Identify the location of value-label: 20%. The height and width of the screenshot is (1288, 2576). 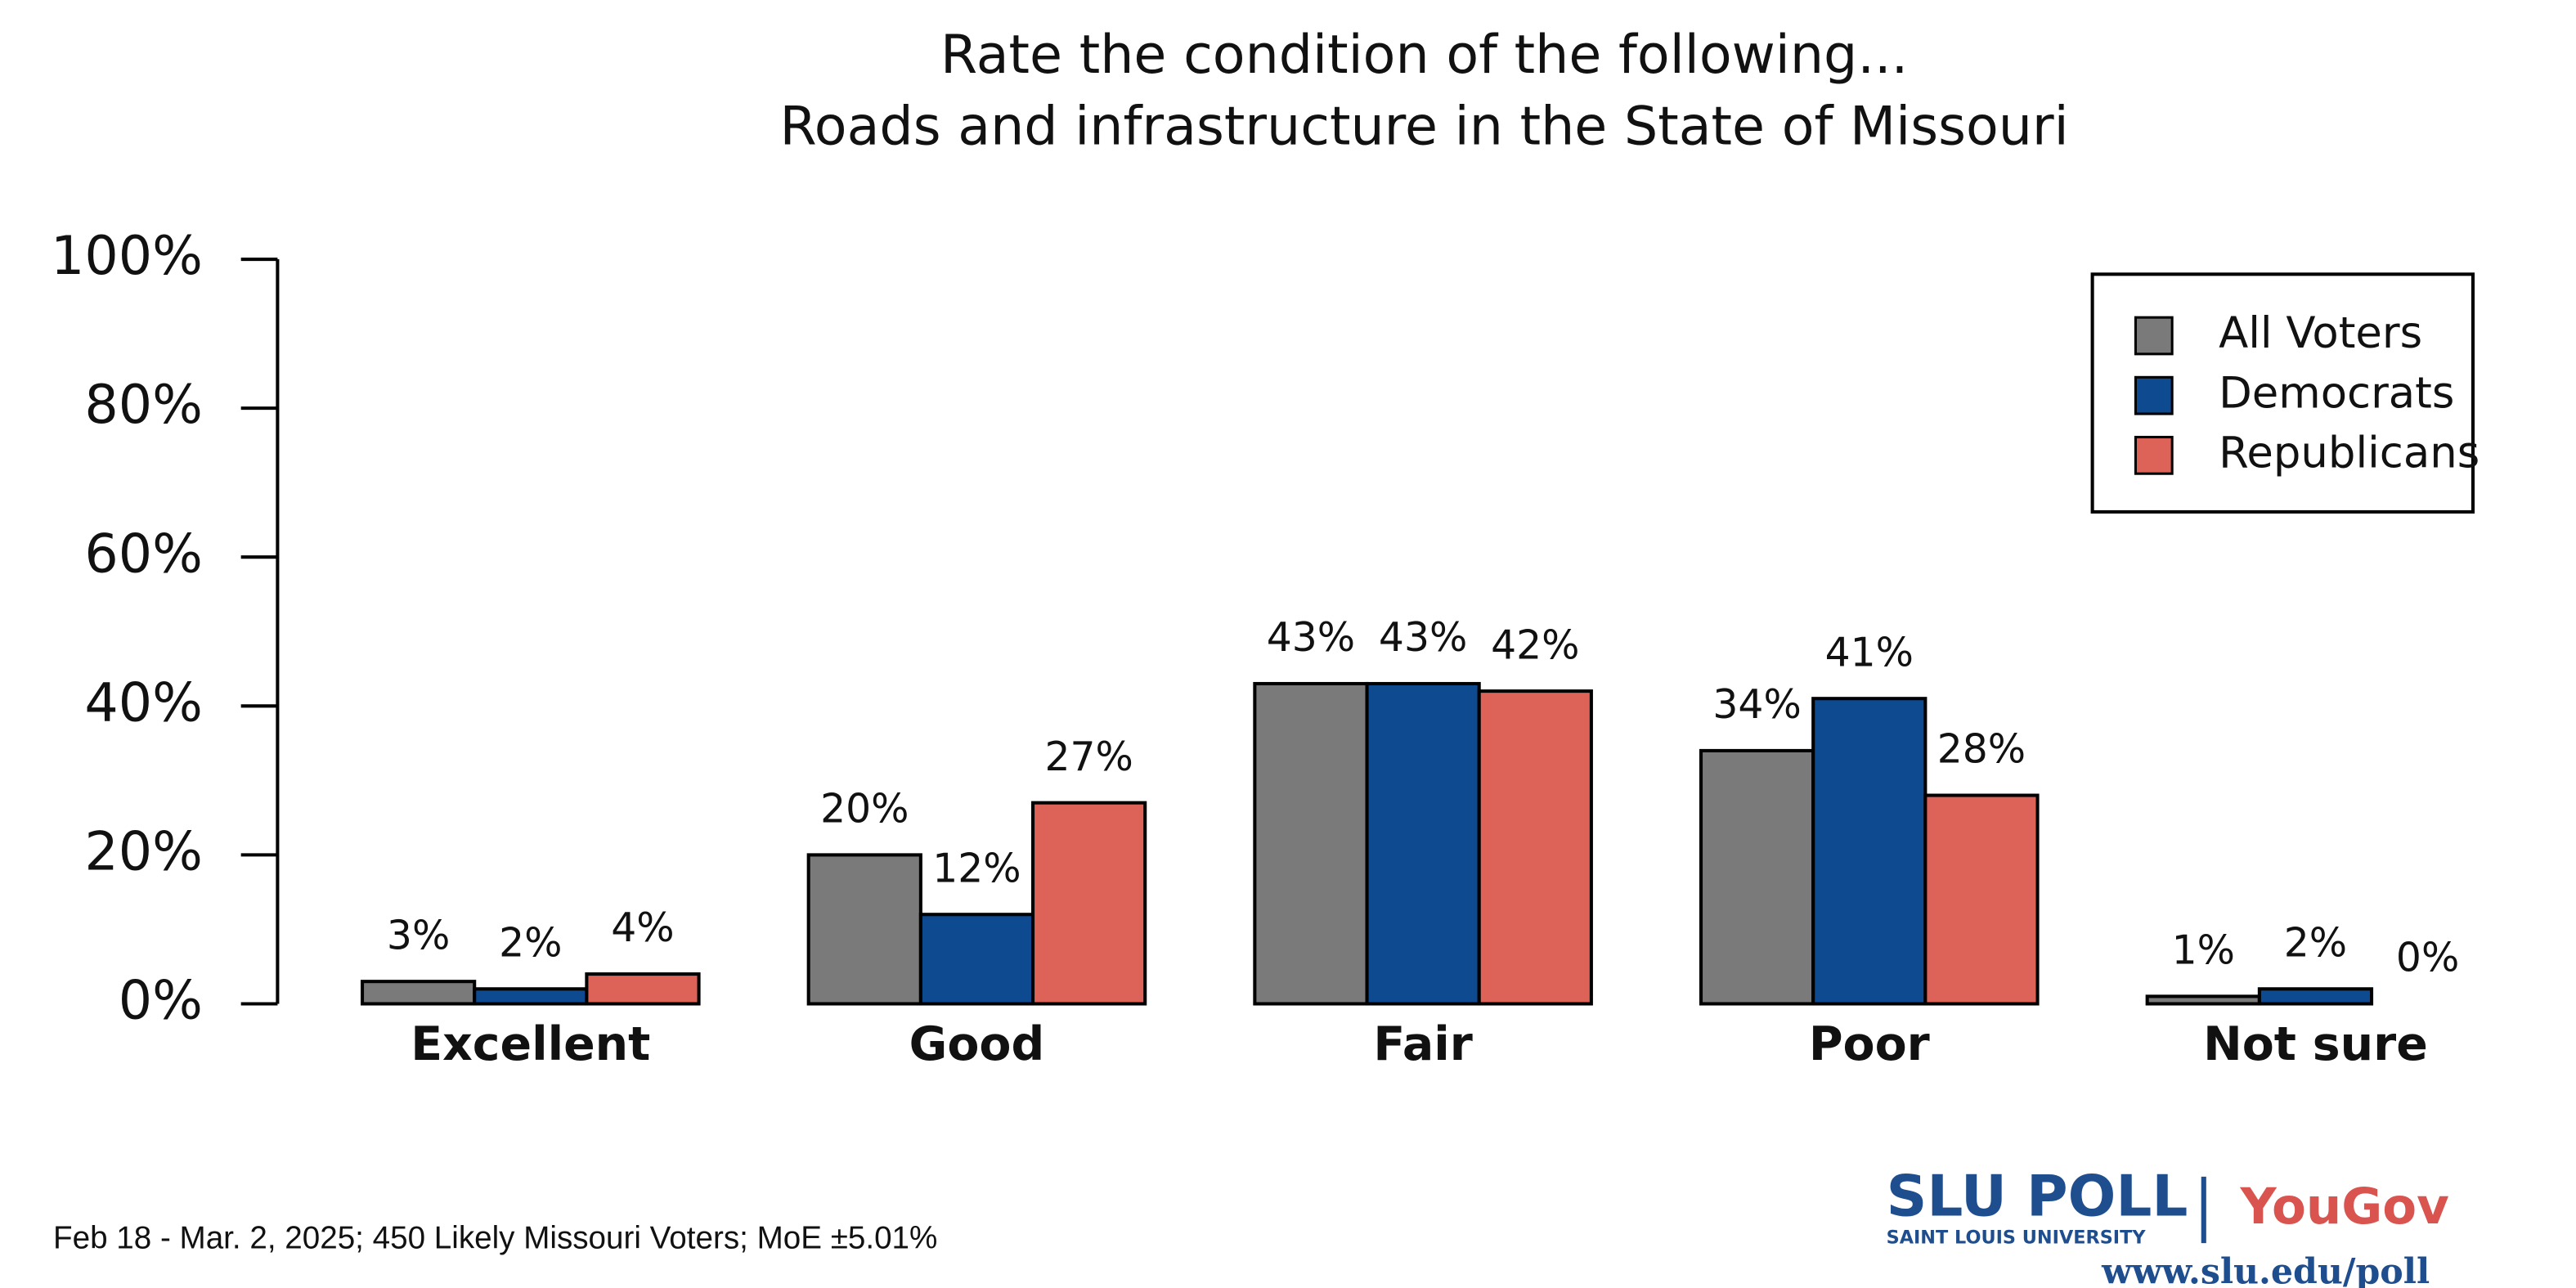
(864, 809).